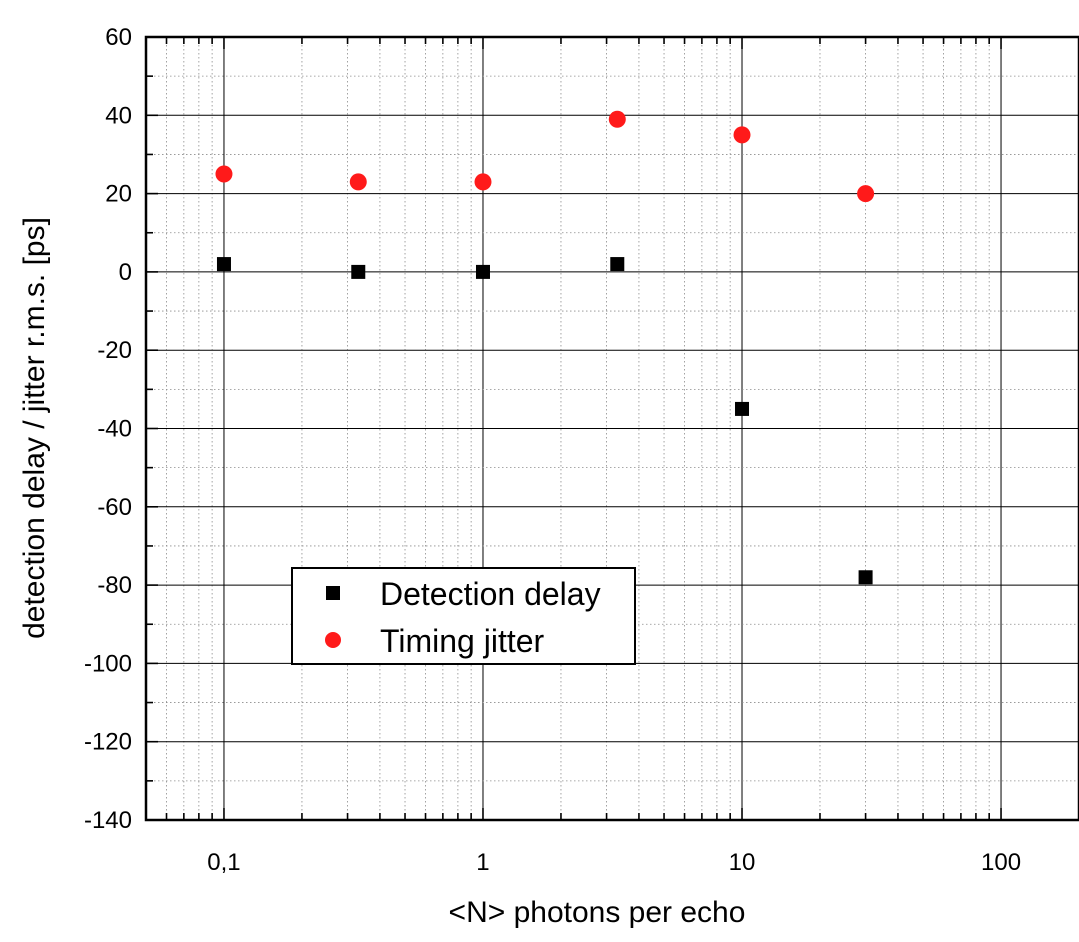  What do you see at coordinates (118, 115) in the screenshot?
I see `y-tick-label: 40` at bounding box center [118, 115].